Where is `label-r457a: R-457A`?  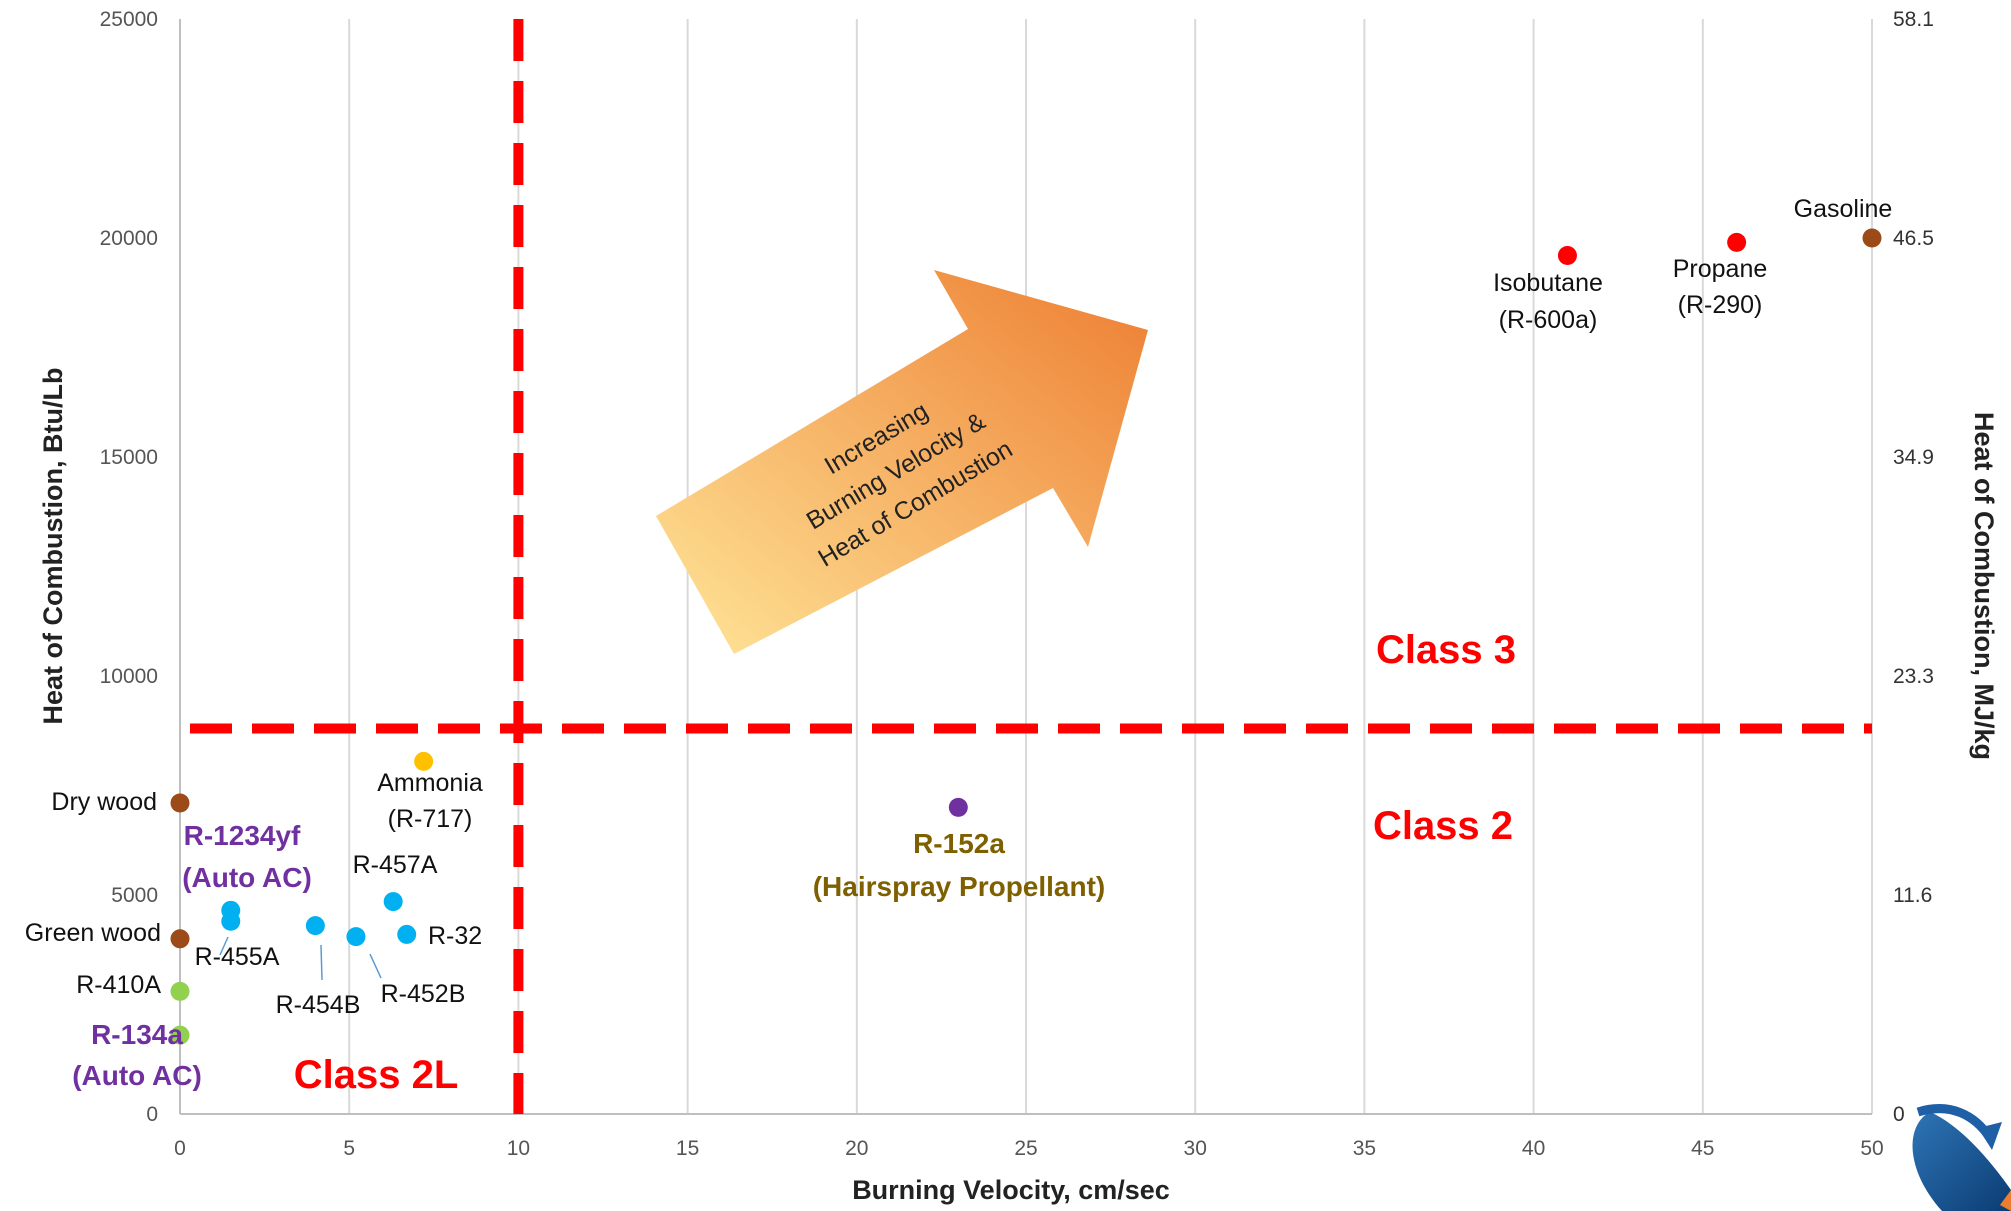 label-r457a: R-457A is located at coordinates (395, 865).